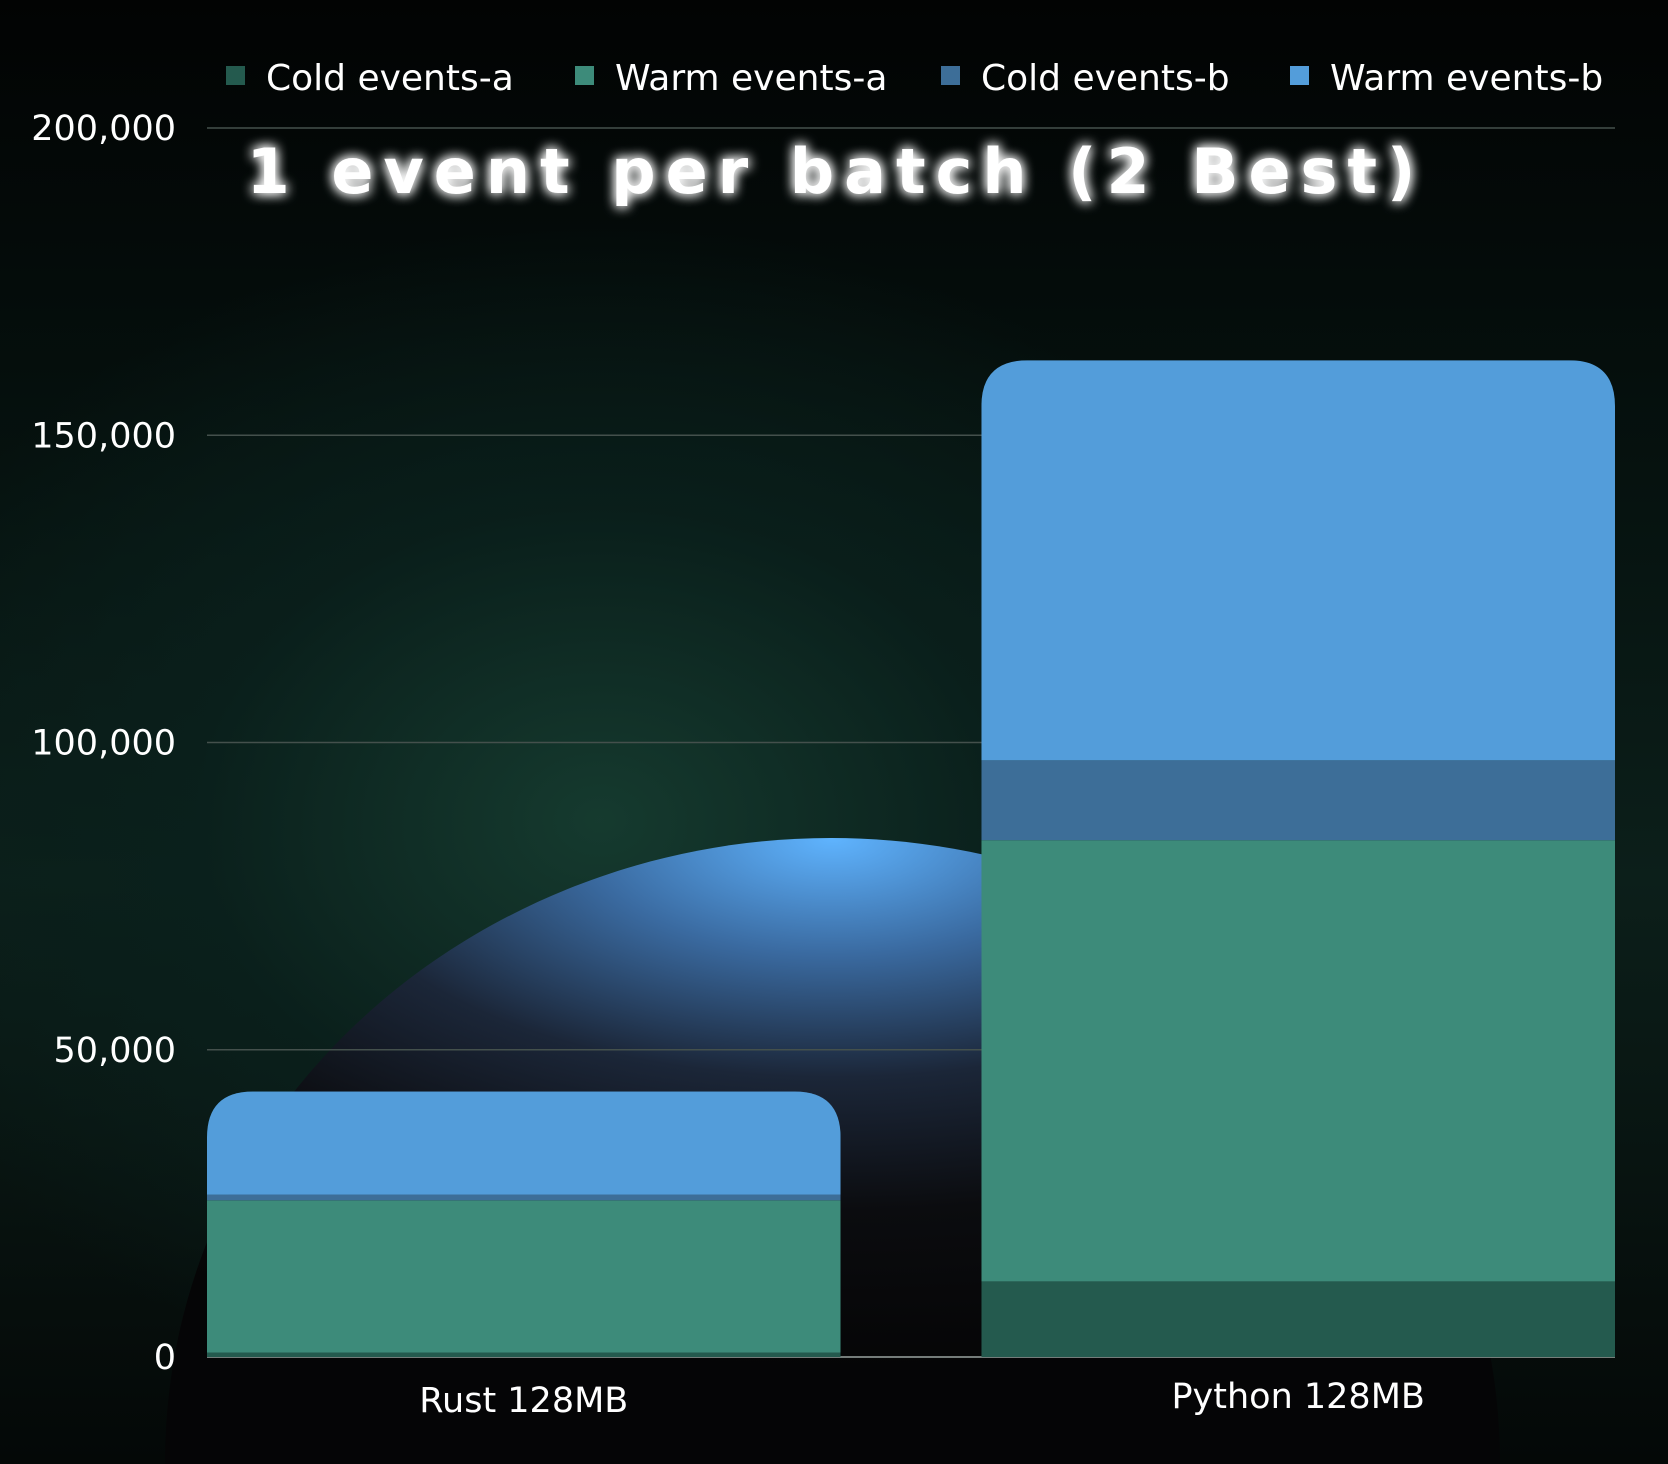  Describe the element at coordinates (1105, 78) in the screenshot. I see `legend-label: Cold events-b` at that location.